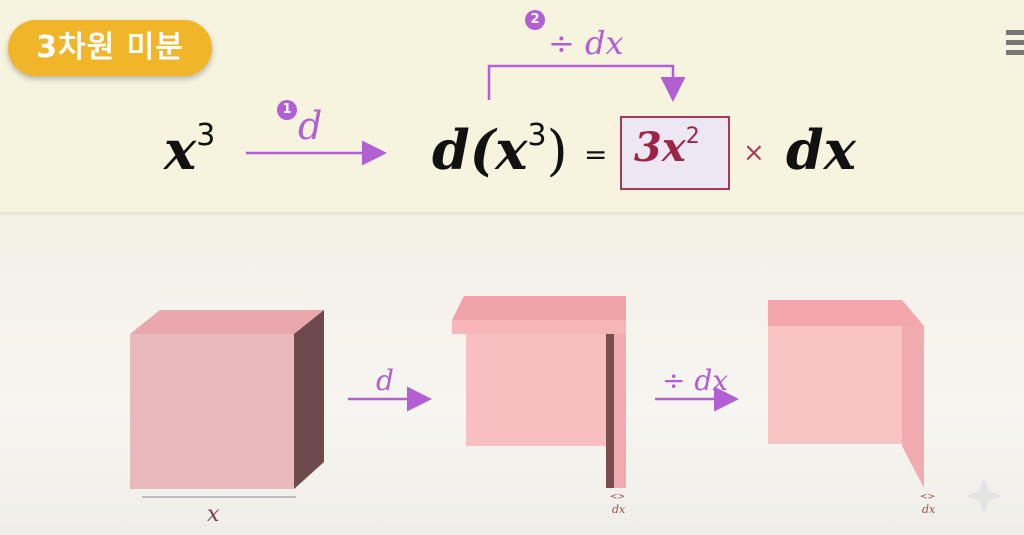  Describe the element at coordinates (619, 509) in the screenshot. I see `shell-dx-label: dx` at that location.